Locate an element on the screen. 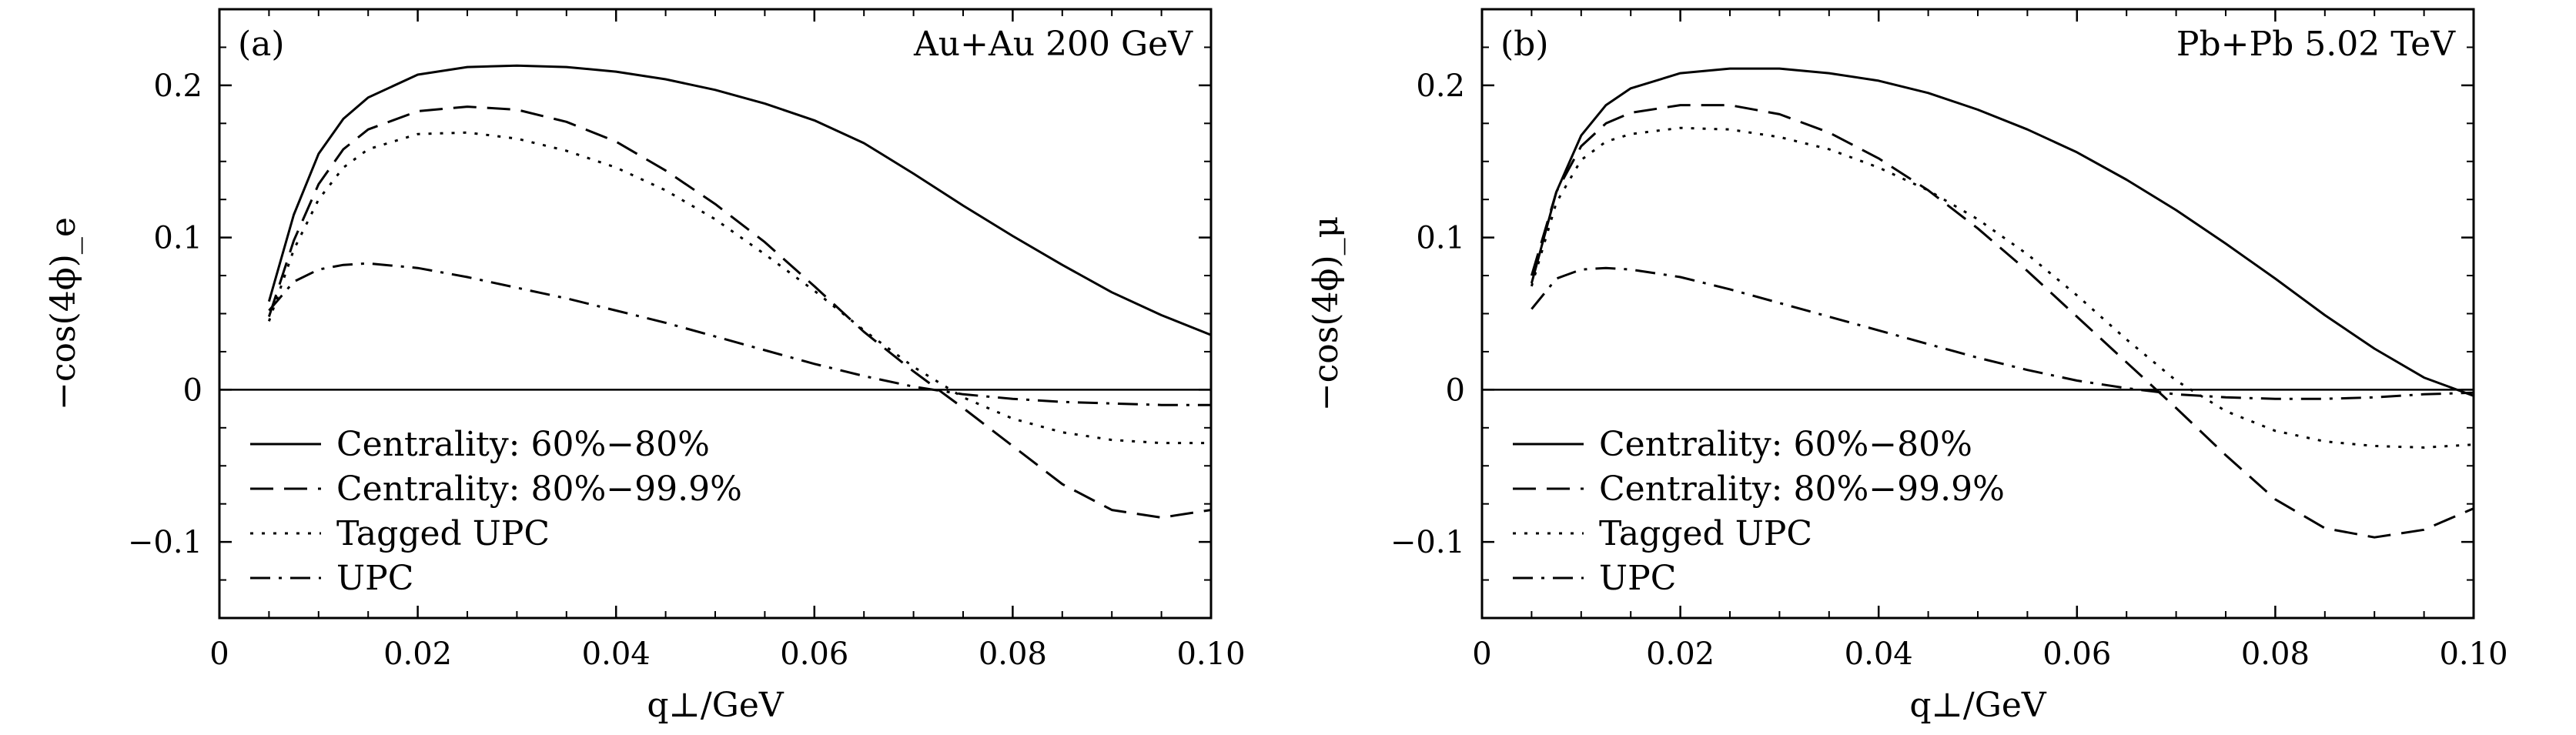  y-axis-title: −cos(4ϕ)_e is located at coordinates (64, 313).